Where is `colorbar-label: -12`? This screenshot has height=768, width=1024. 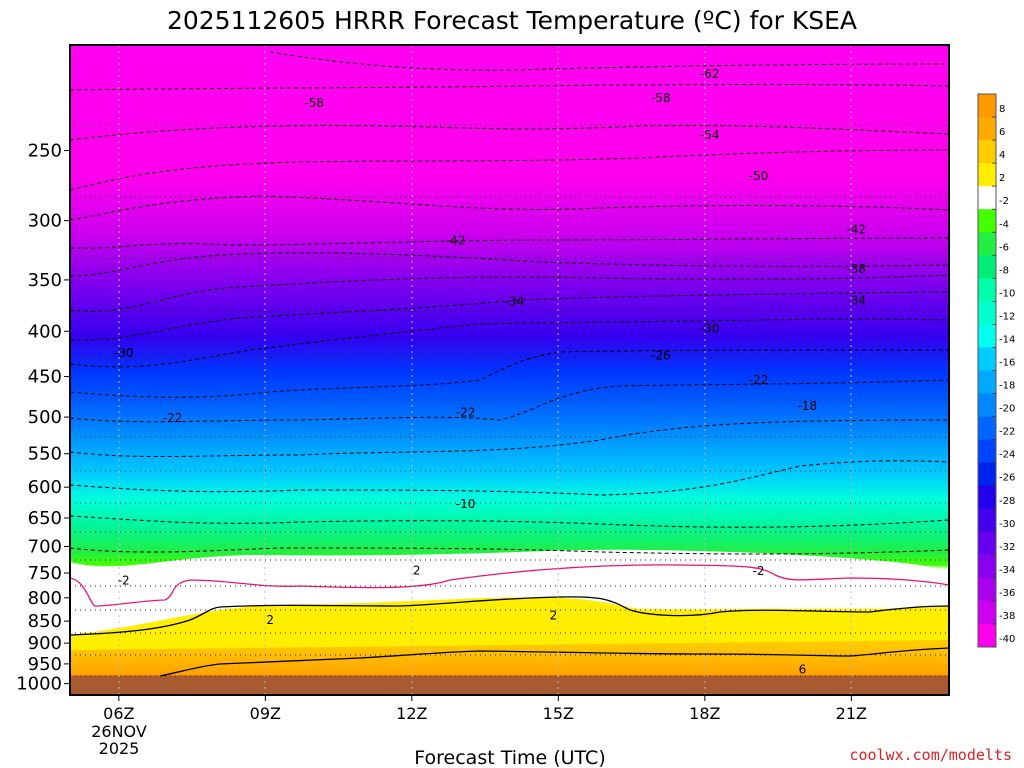 colorbar-label: -12 is located at coordinates (1007, 316).